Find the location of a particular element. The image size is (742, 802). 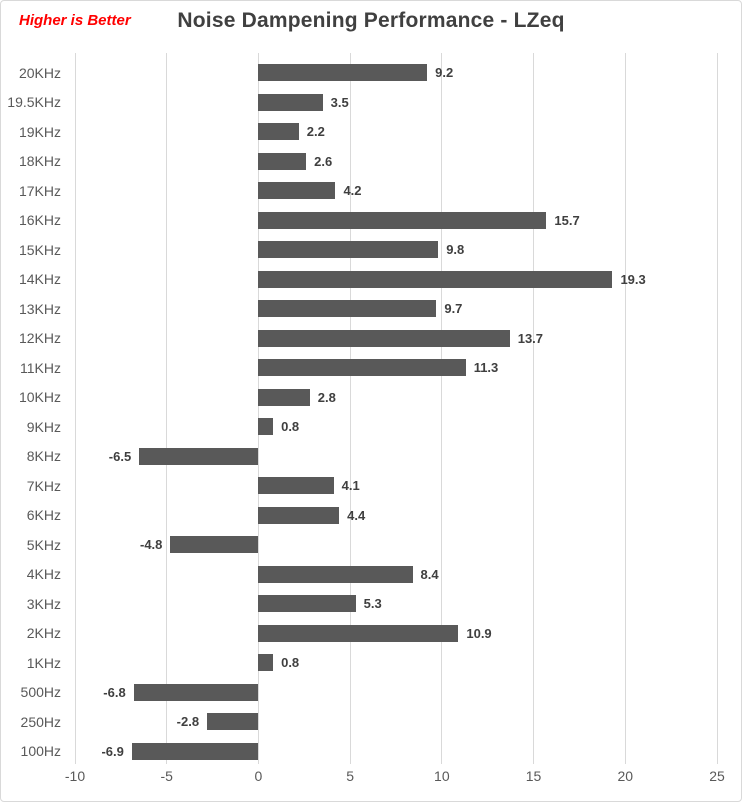

data-label: -2.8 is located at coordinates (188, 721).